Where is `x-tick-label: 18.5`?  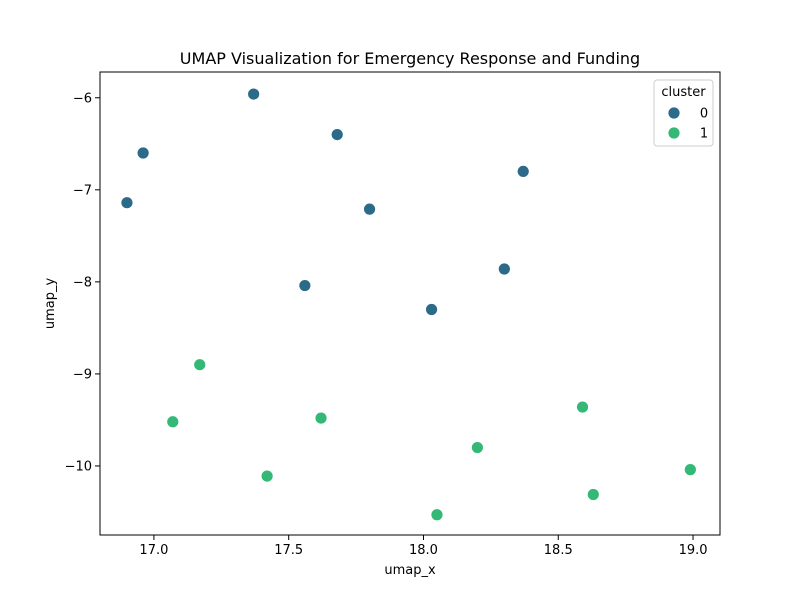 x-tick-label: 18.5 is located at coordinates (558, 550).